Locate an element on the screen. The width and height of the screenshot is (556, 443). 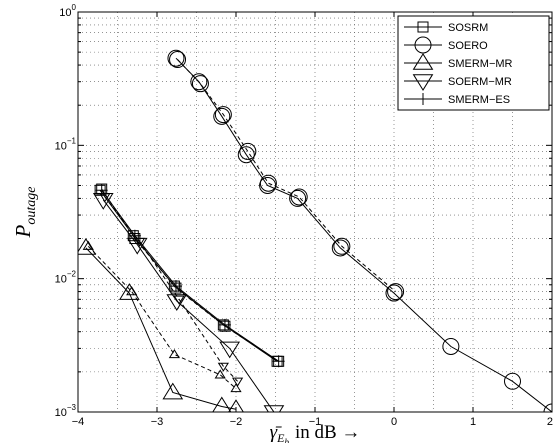
x-tick-label: −1 is located at coordinates (315, 422).